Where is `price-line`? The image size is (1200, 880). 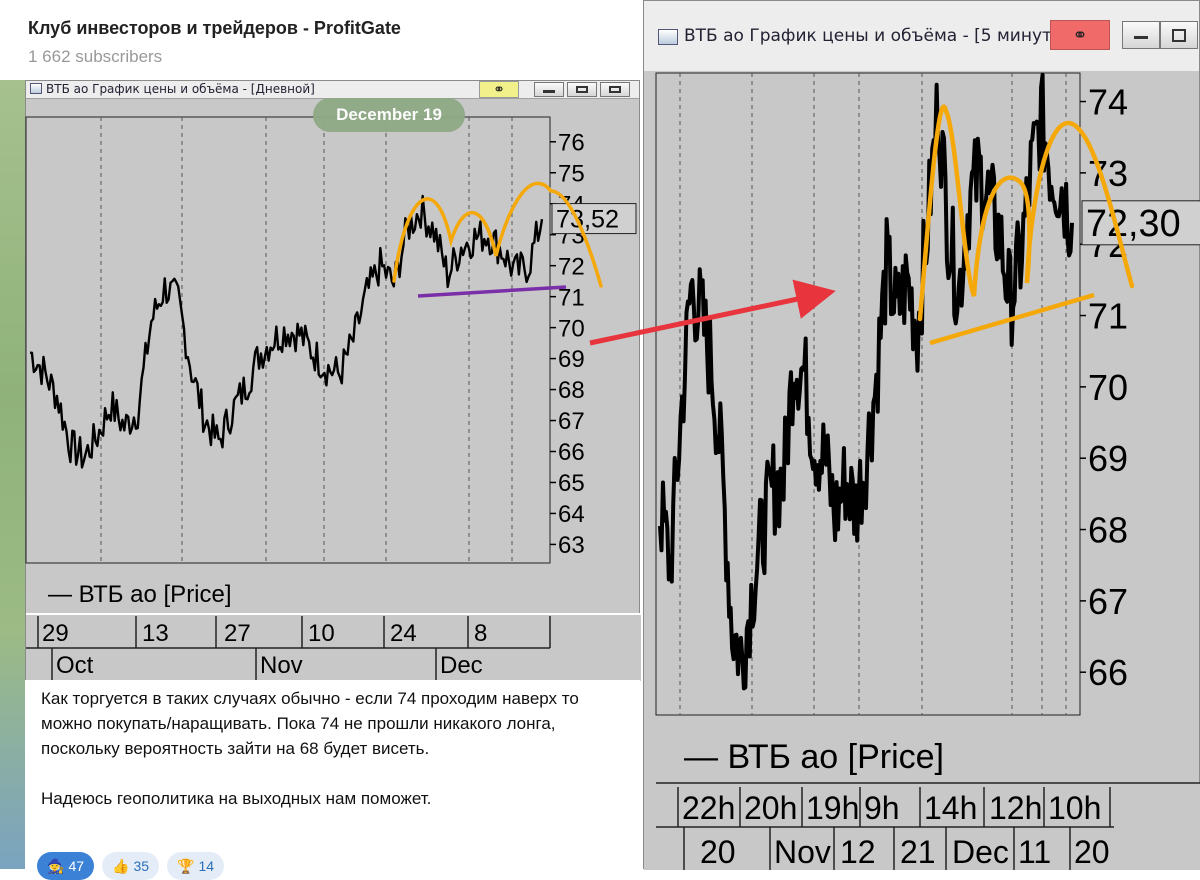 price-line is located at coordinates (286, 331).